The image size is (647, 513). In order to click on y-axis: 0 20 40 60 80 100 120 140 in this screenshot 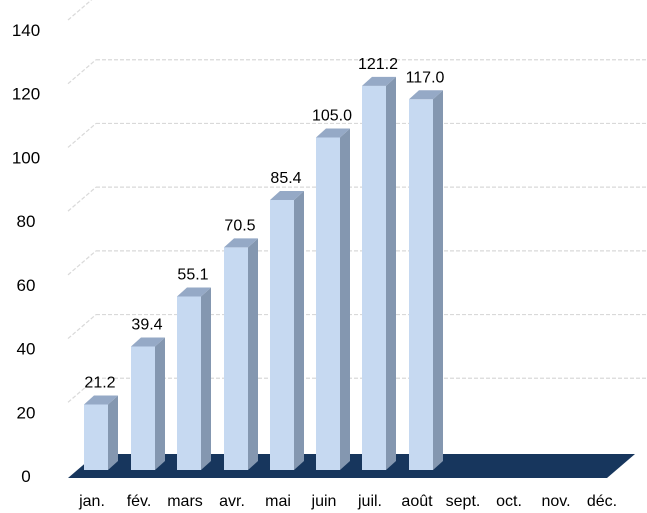, I will do `click(26, 253)`.